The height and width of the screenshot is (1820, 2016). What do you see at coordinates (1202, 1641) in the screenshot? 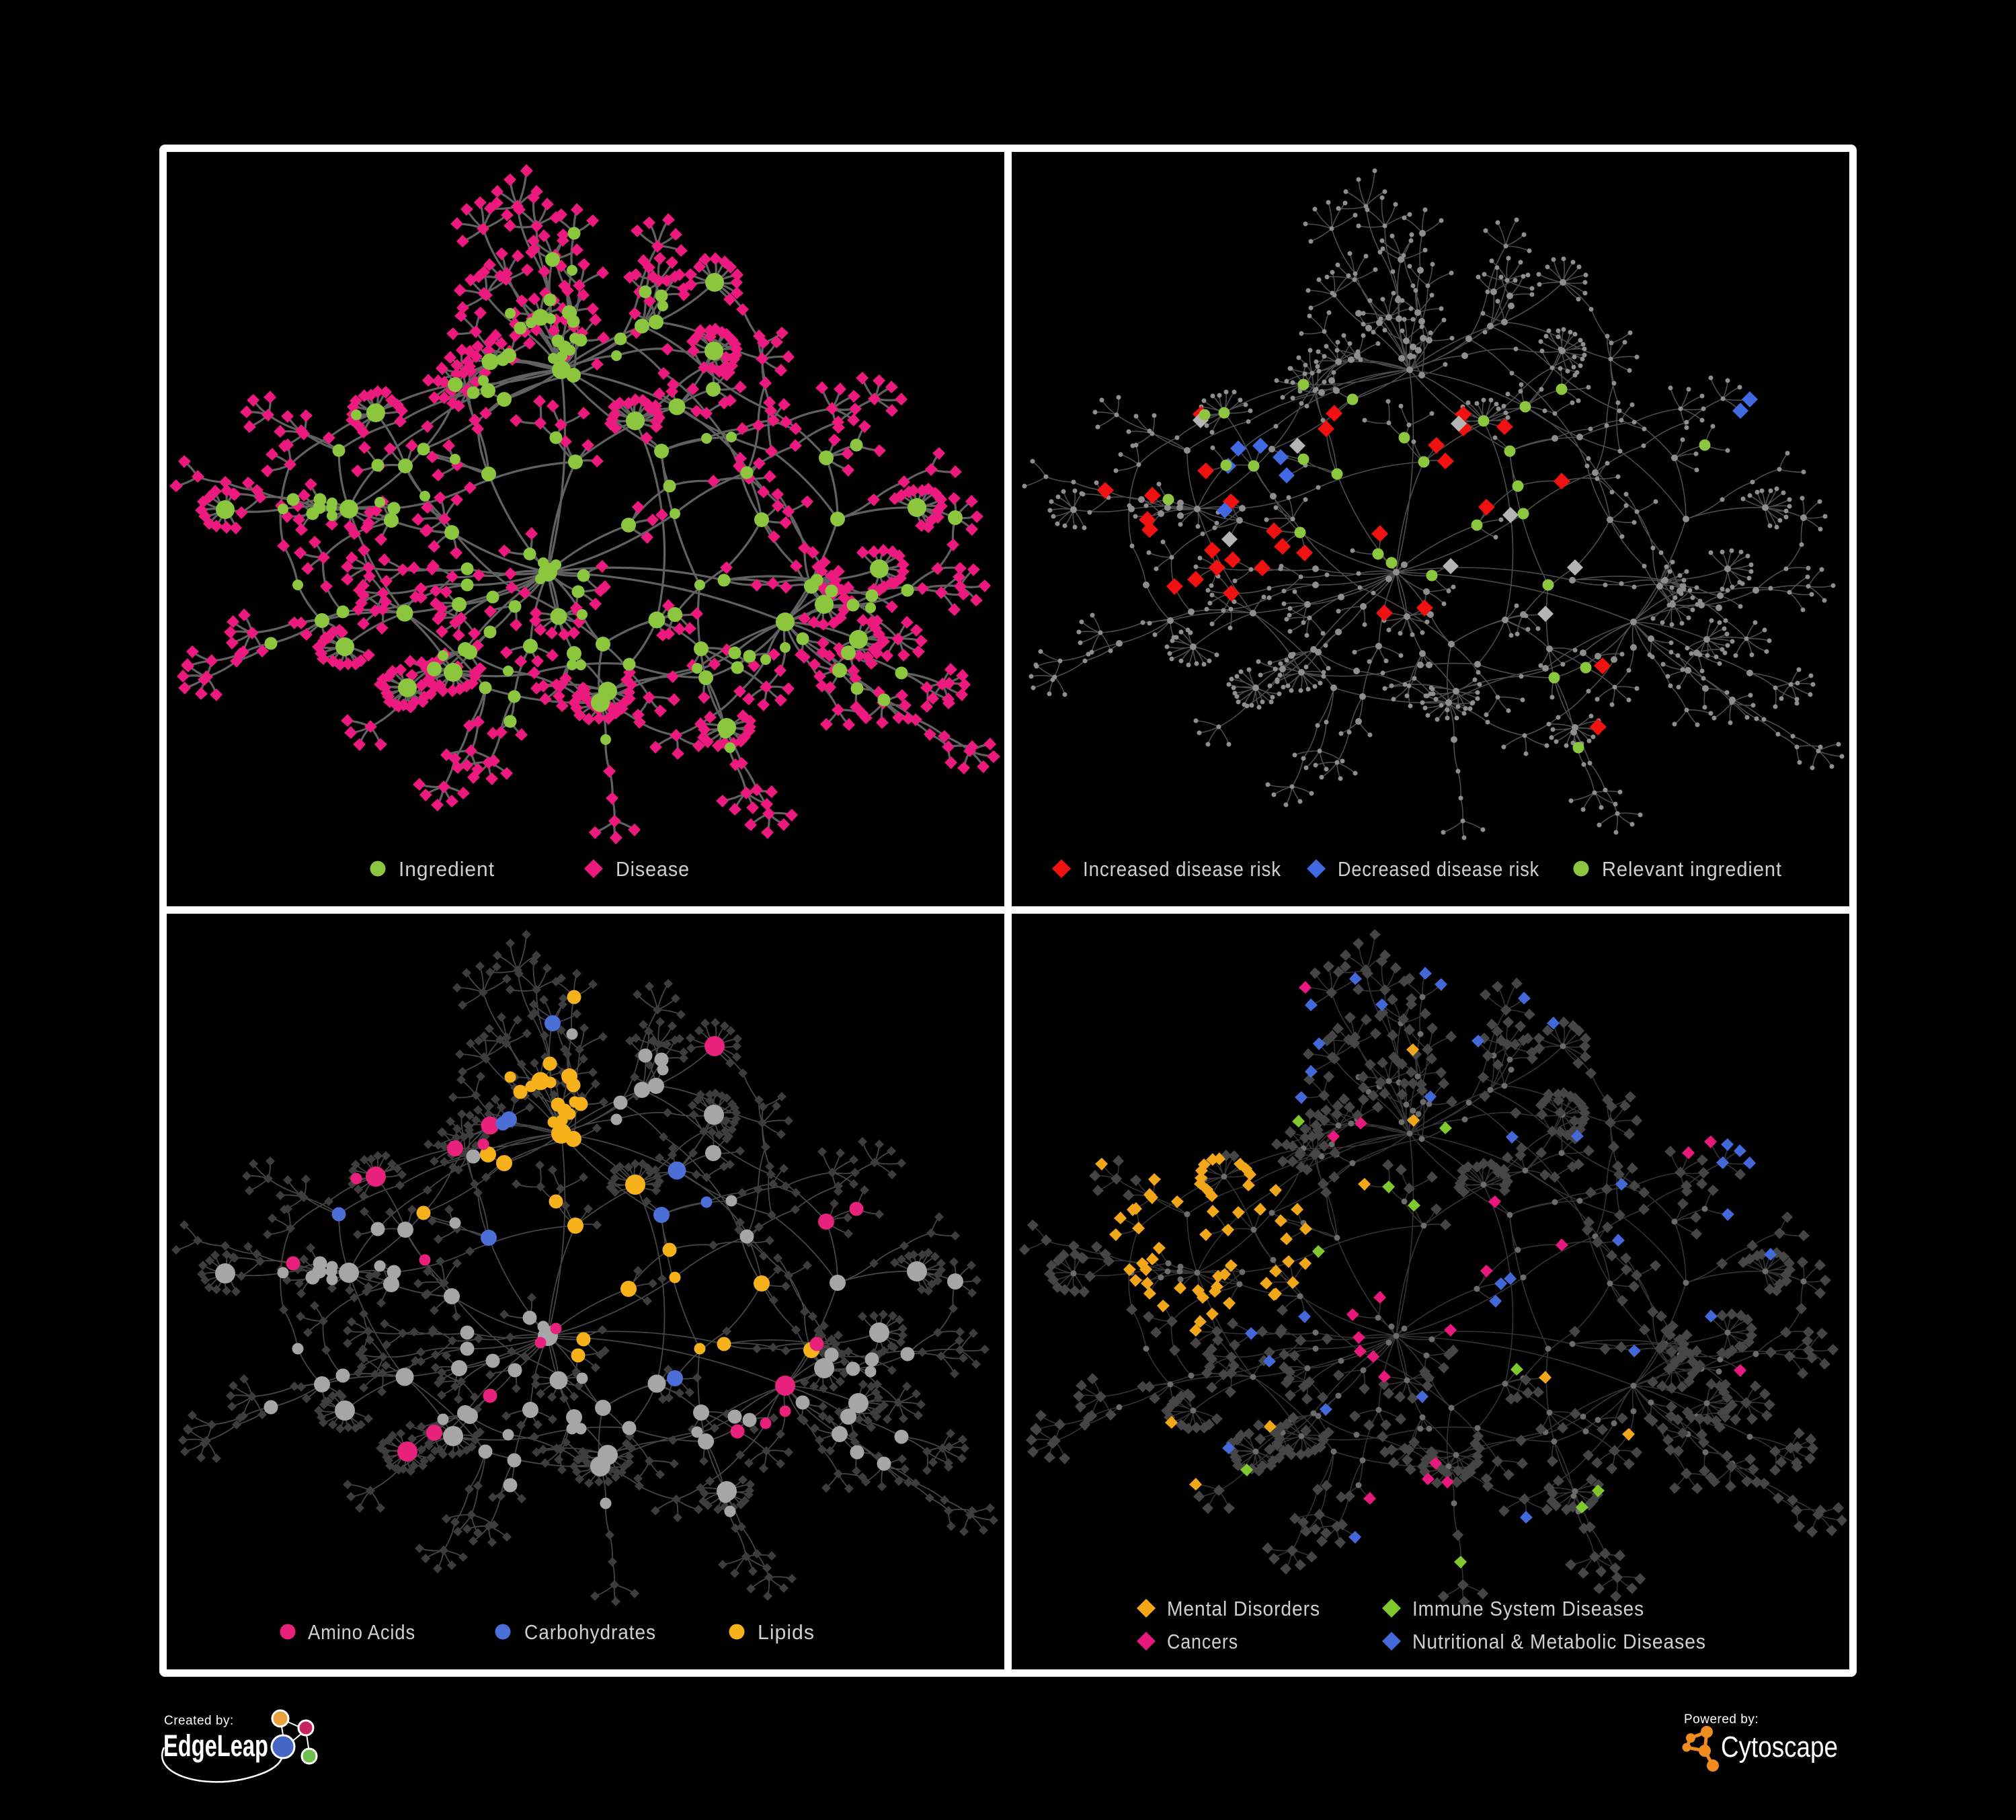
I see `svg-text: Cancers` at bounding box center [1202, 1641].